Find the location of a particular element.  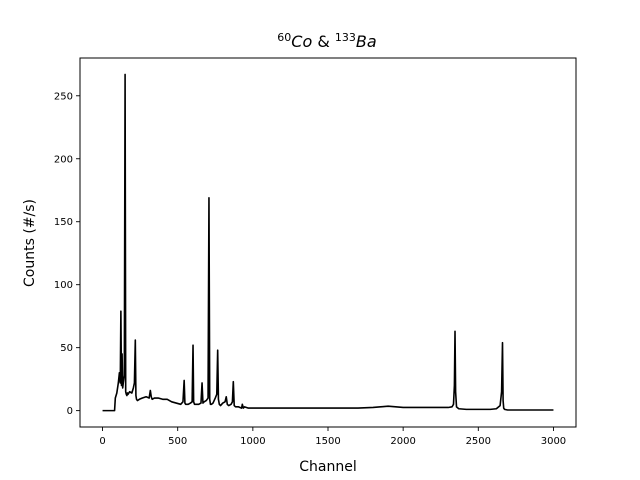

x-tick-label: 0 is located at coordinates (102, 441).